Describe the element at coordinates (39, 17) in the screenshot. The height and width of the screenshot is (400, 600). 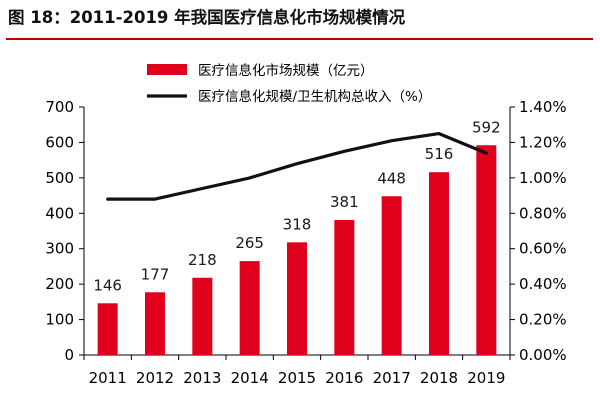
I see `figure-label: 图 18：` at that location.